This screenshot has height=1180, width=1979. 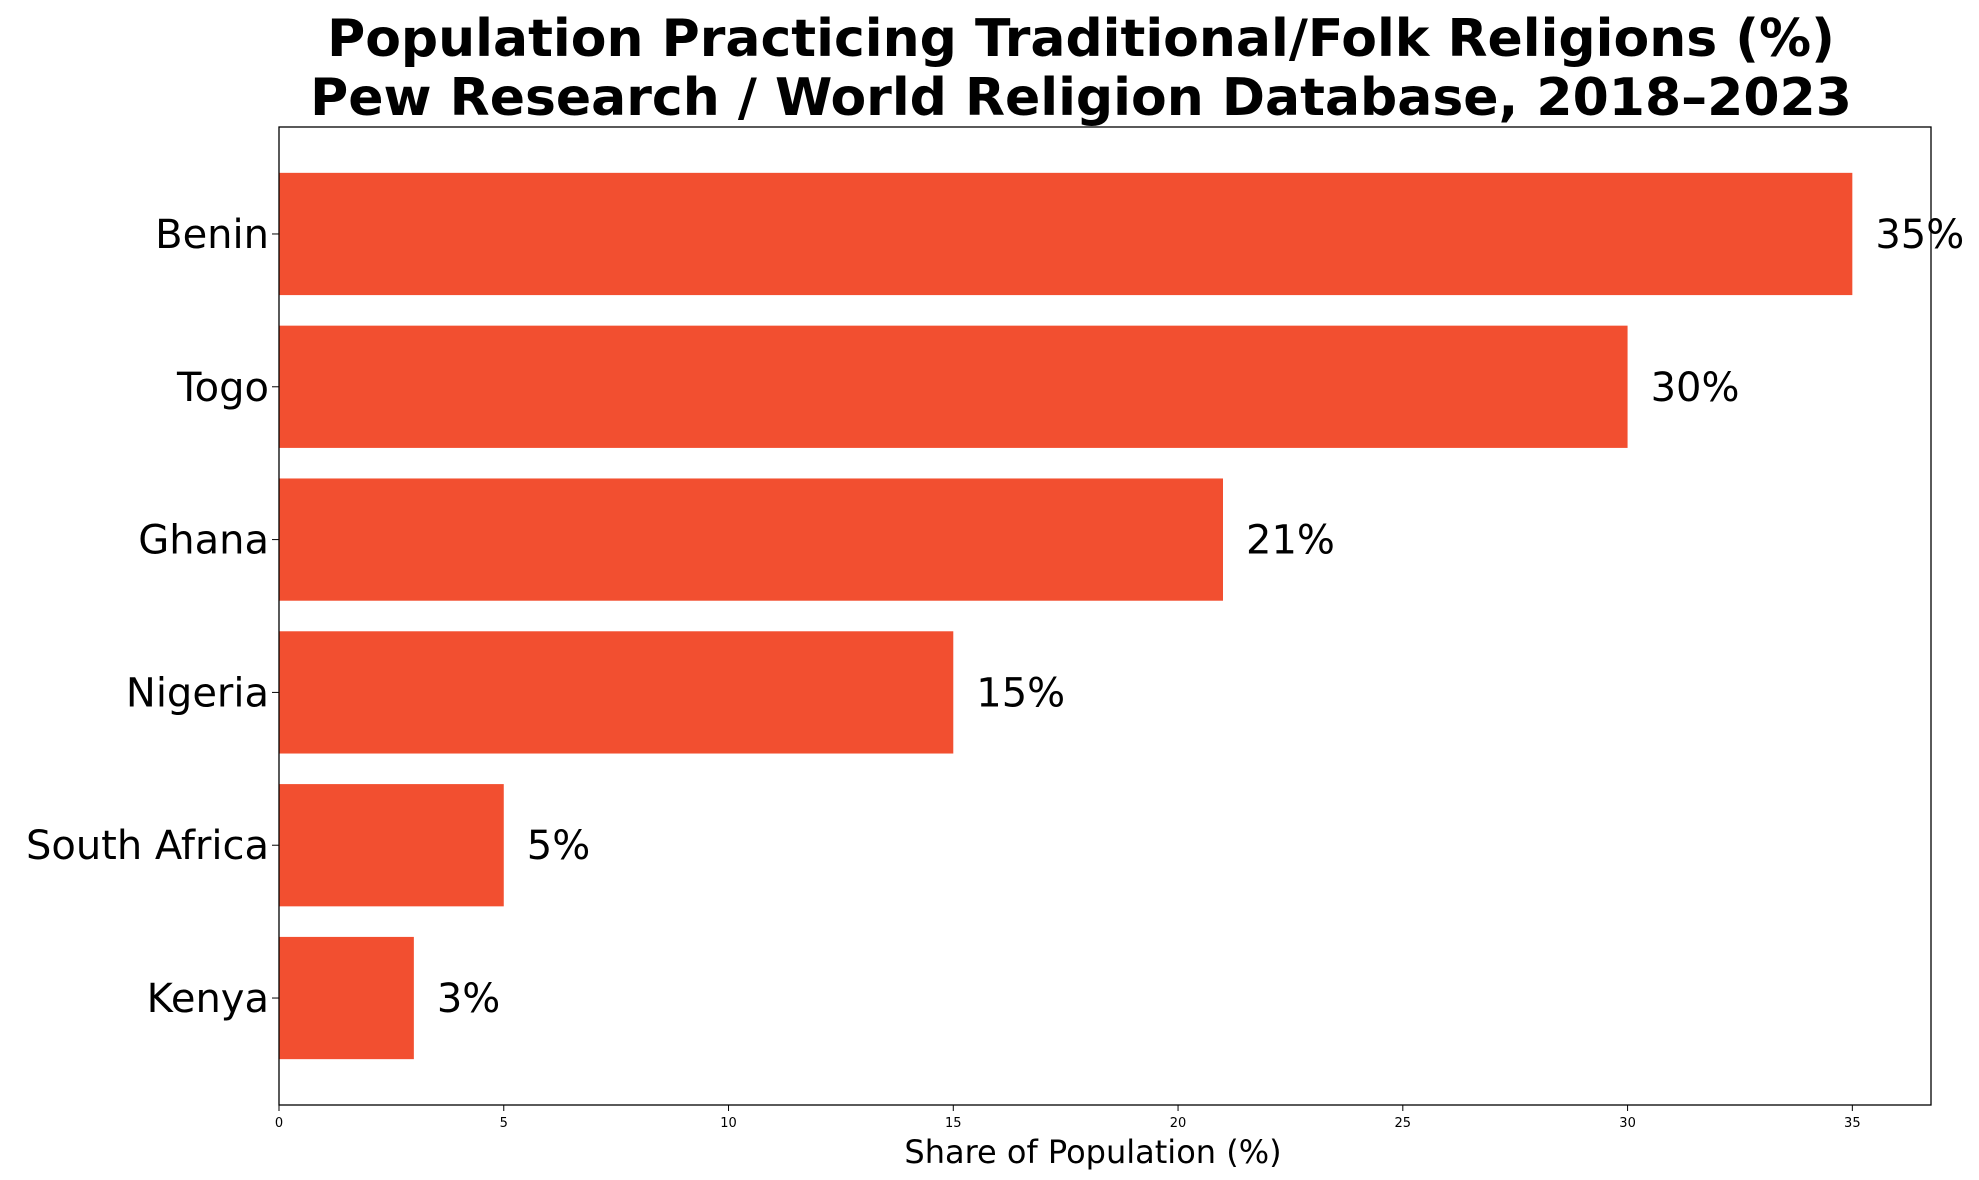 What do you see at coordinates (346, 998) in the screenshot?
I see `bar-kenya` at bounding box center [346, 998].